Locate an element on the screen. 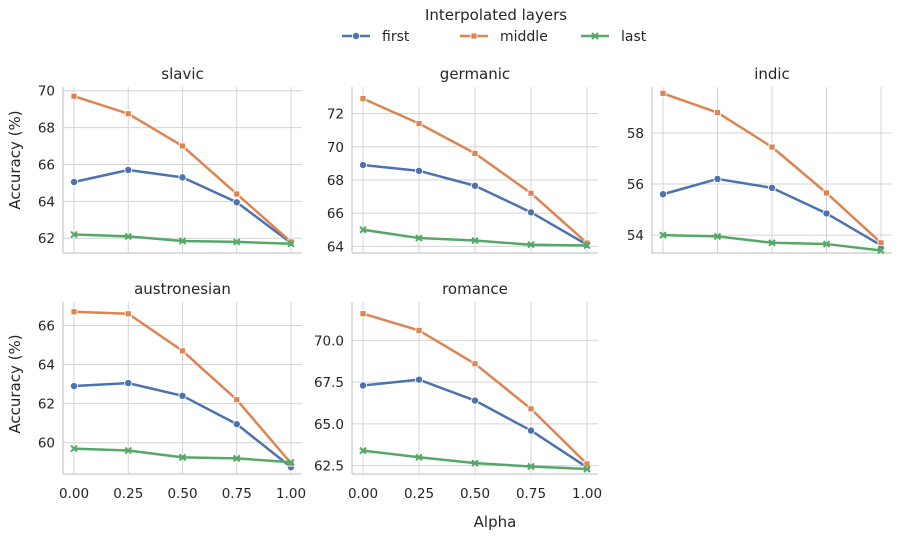 Image resolution: width=899 pixels, height=538 pixels. legend-entry-first: first is located at coordinates (376, 37).